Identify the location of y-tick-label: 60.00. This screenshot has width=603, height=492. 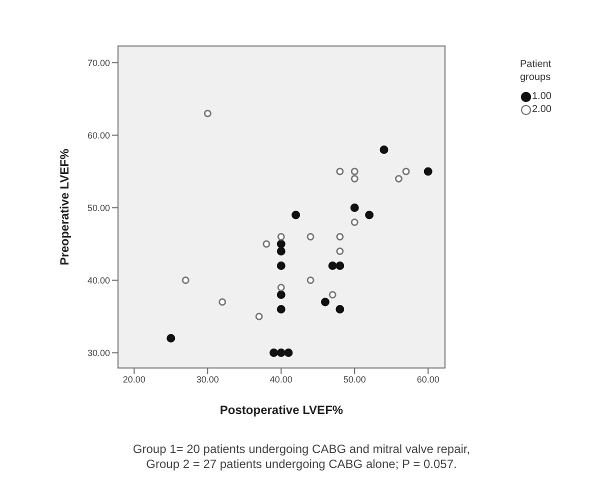
(98, 135).